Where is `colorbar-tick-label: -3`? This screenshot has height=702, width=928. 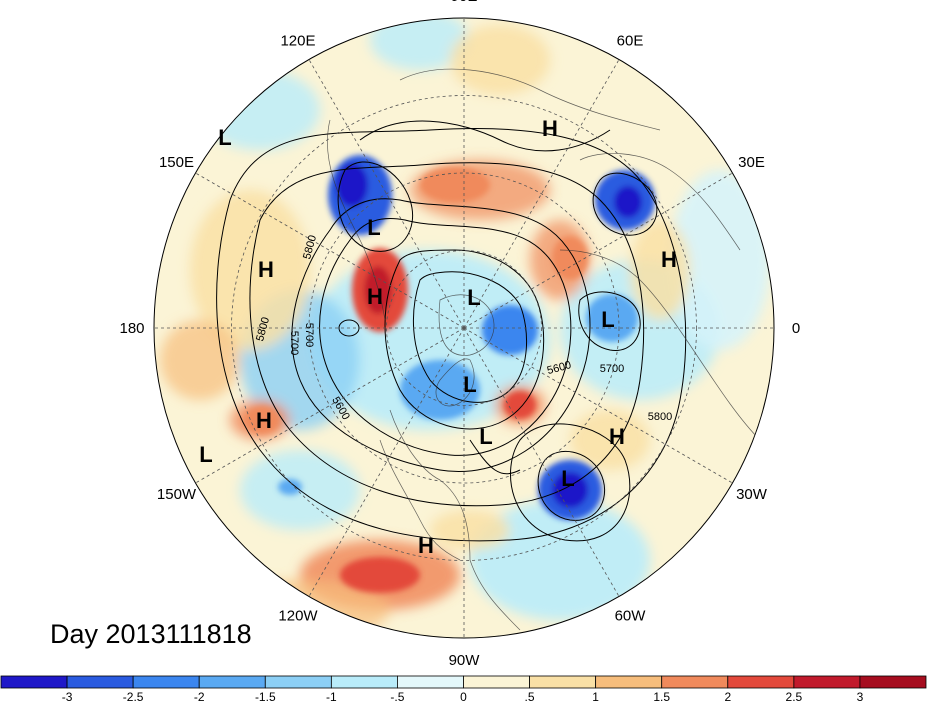 colorbar-tick-label: -3 is located at coordinates (67, 696).